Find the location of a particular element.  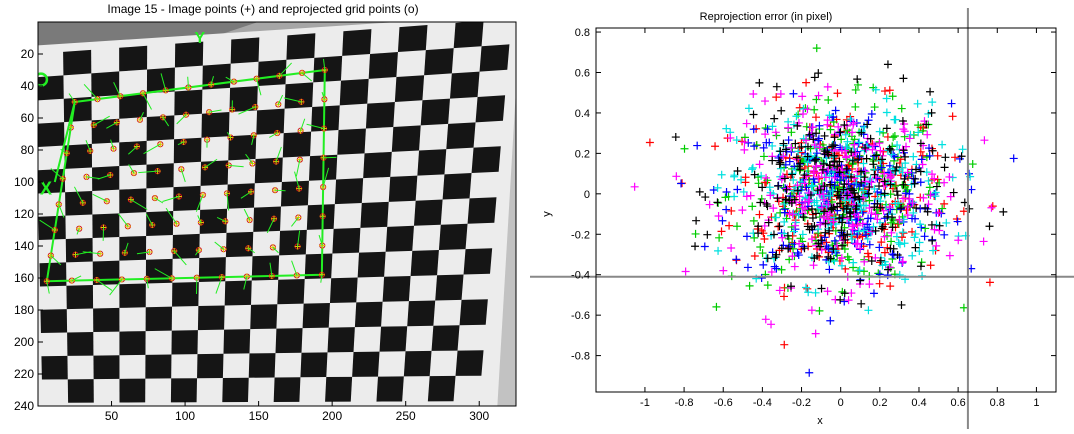

y-tick-label: -0.6 is located at coordinates (580, 316).